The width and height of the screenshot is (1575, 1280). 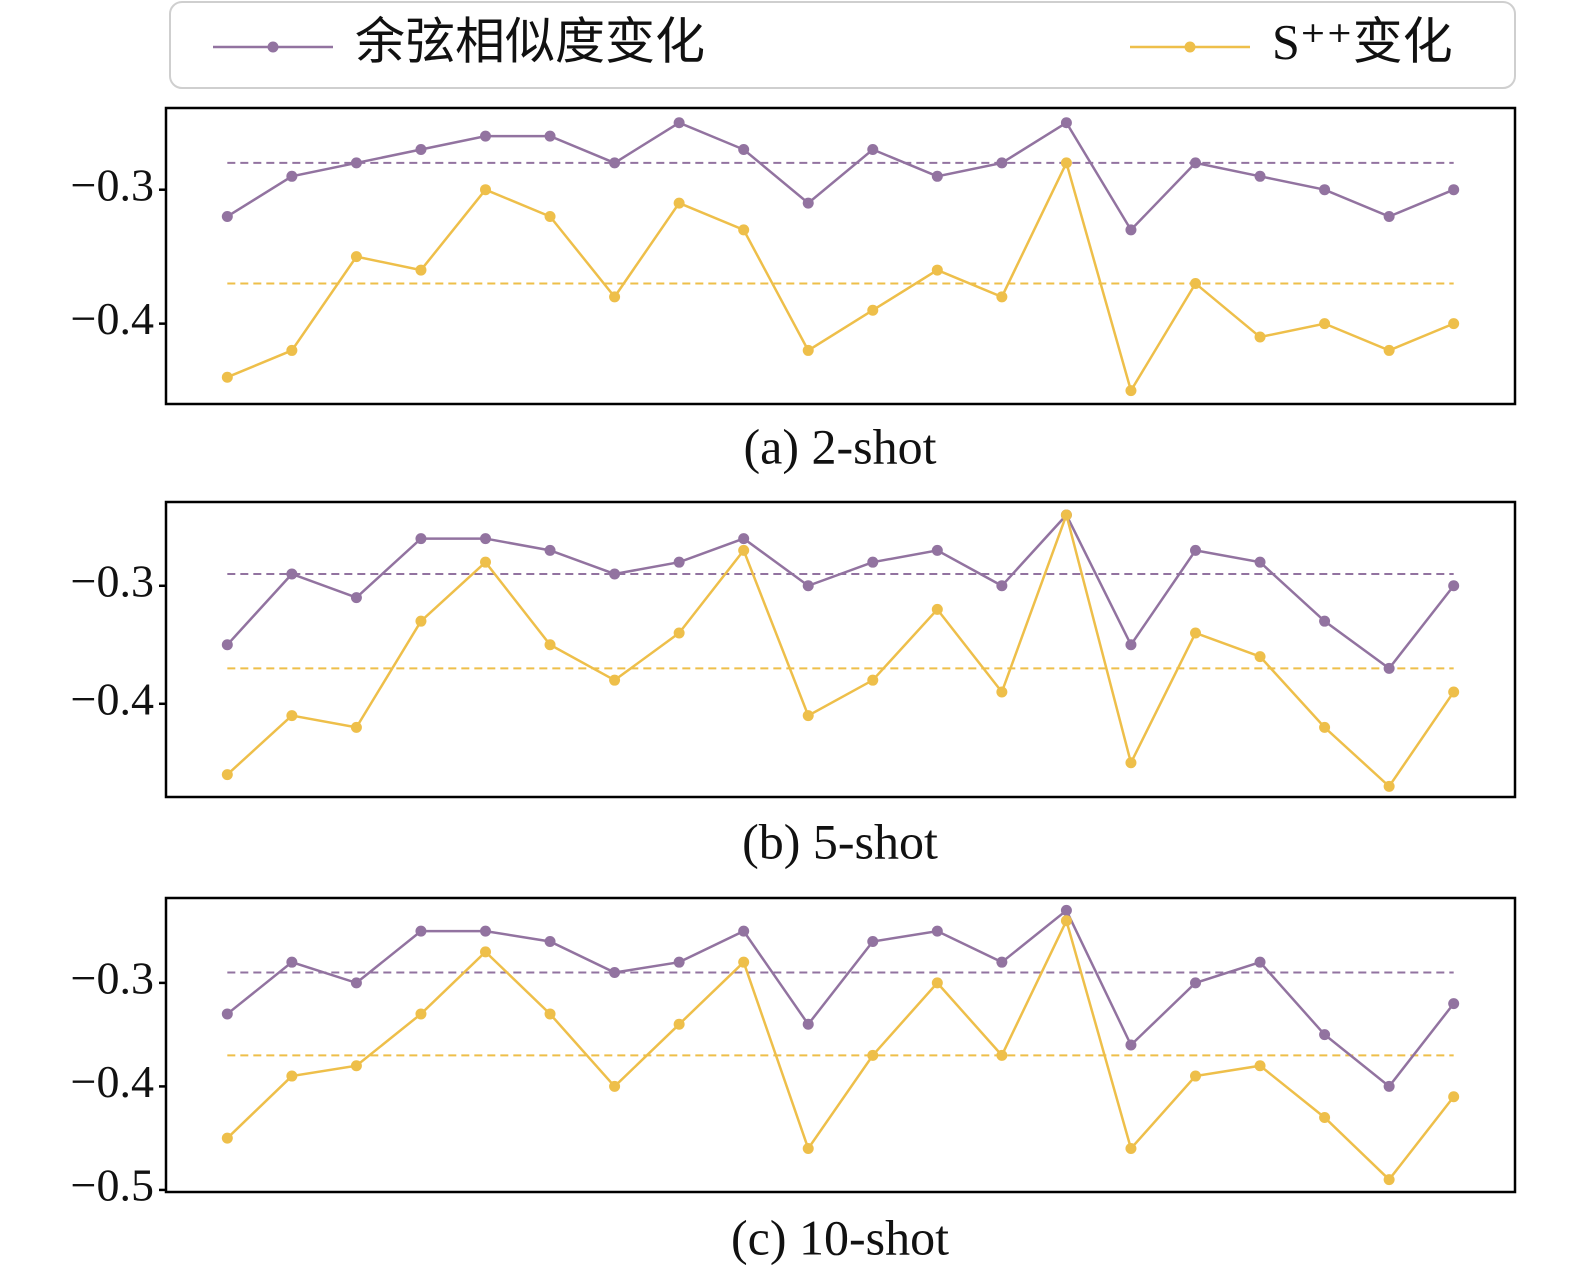 I want to click on caption: (c) 10-shot, so click(x=840, y=1237).